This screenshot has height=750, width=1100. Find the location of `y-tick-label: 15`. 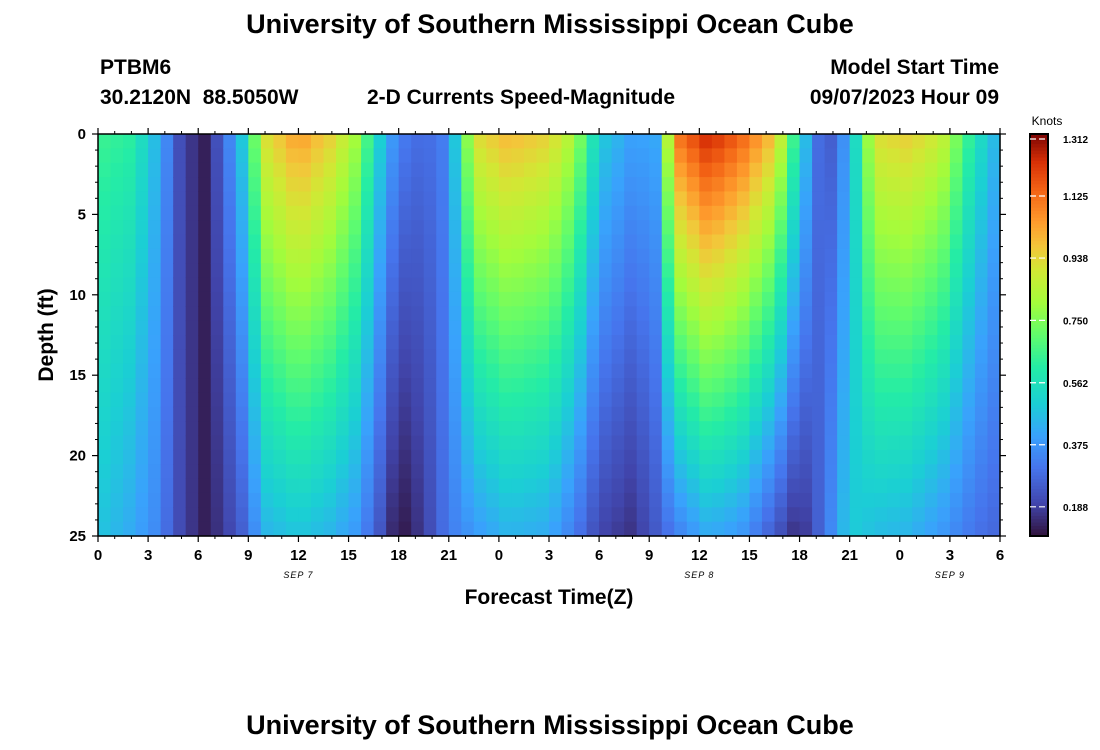

y-tick-label: 15 is located at coordinates (77, 375).